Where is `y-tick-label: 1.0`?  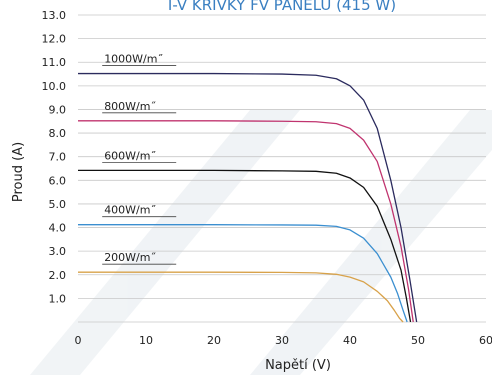
y-tick-label: 1.0 is located at coordinates (58, 298).